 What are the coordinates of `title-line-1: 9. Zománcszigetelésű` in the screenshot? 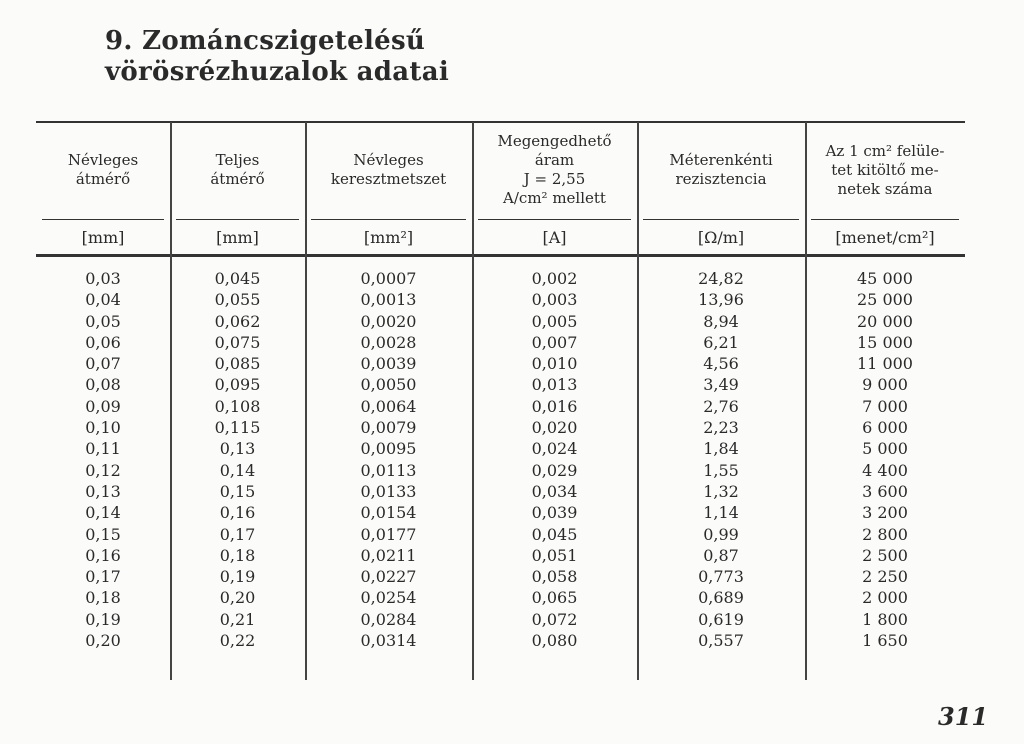 It's located at (265, 41).